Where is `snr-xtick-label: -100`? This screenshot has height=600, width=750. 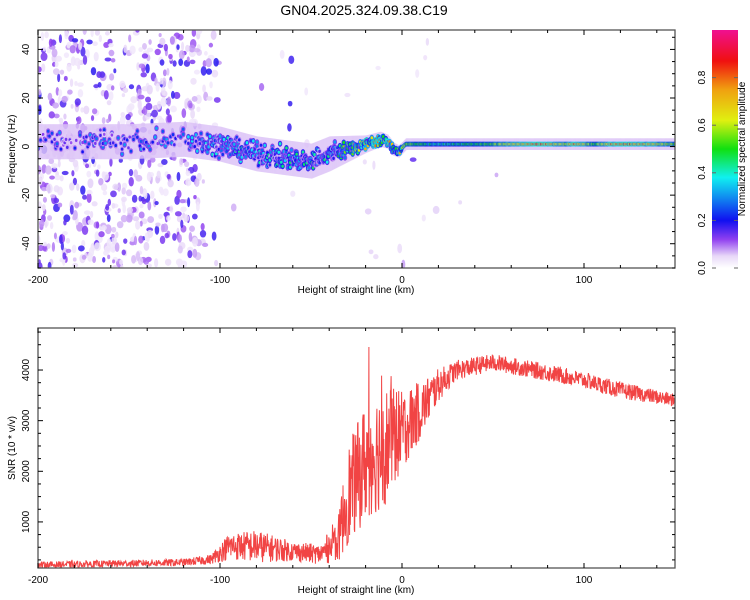
snr-xtick-label: -100 is located at coordinates (220, 580).